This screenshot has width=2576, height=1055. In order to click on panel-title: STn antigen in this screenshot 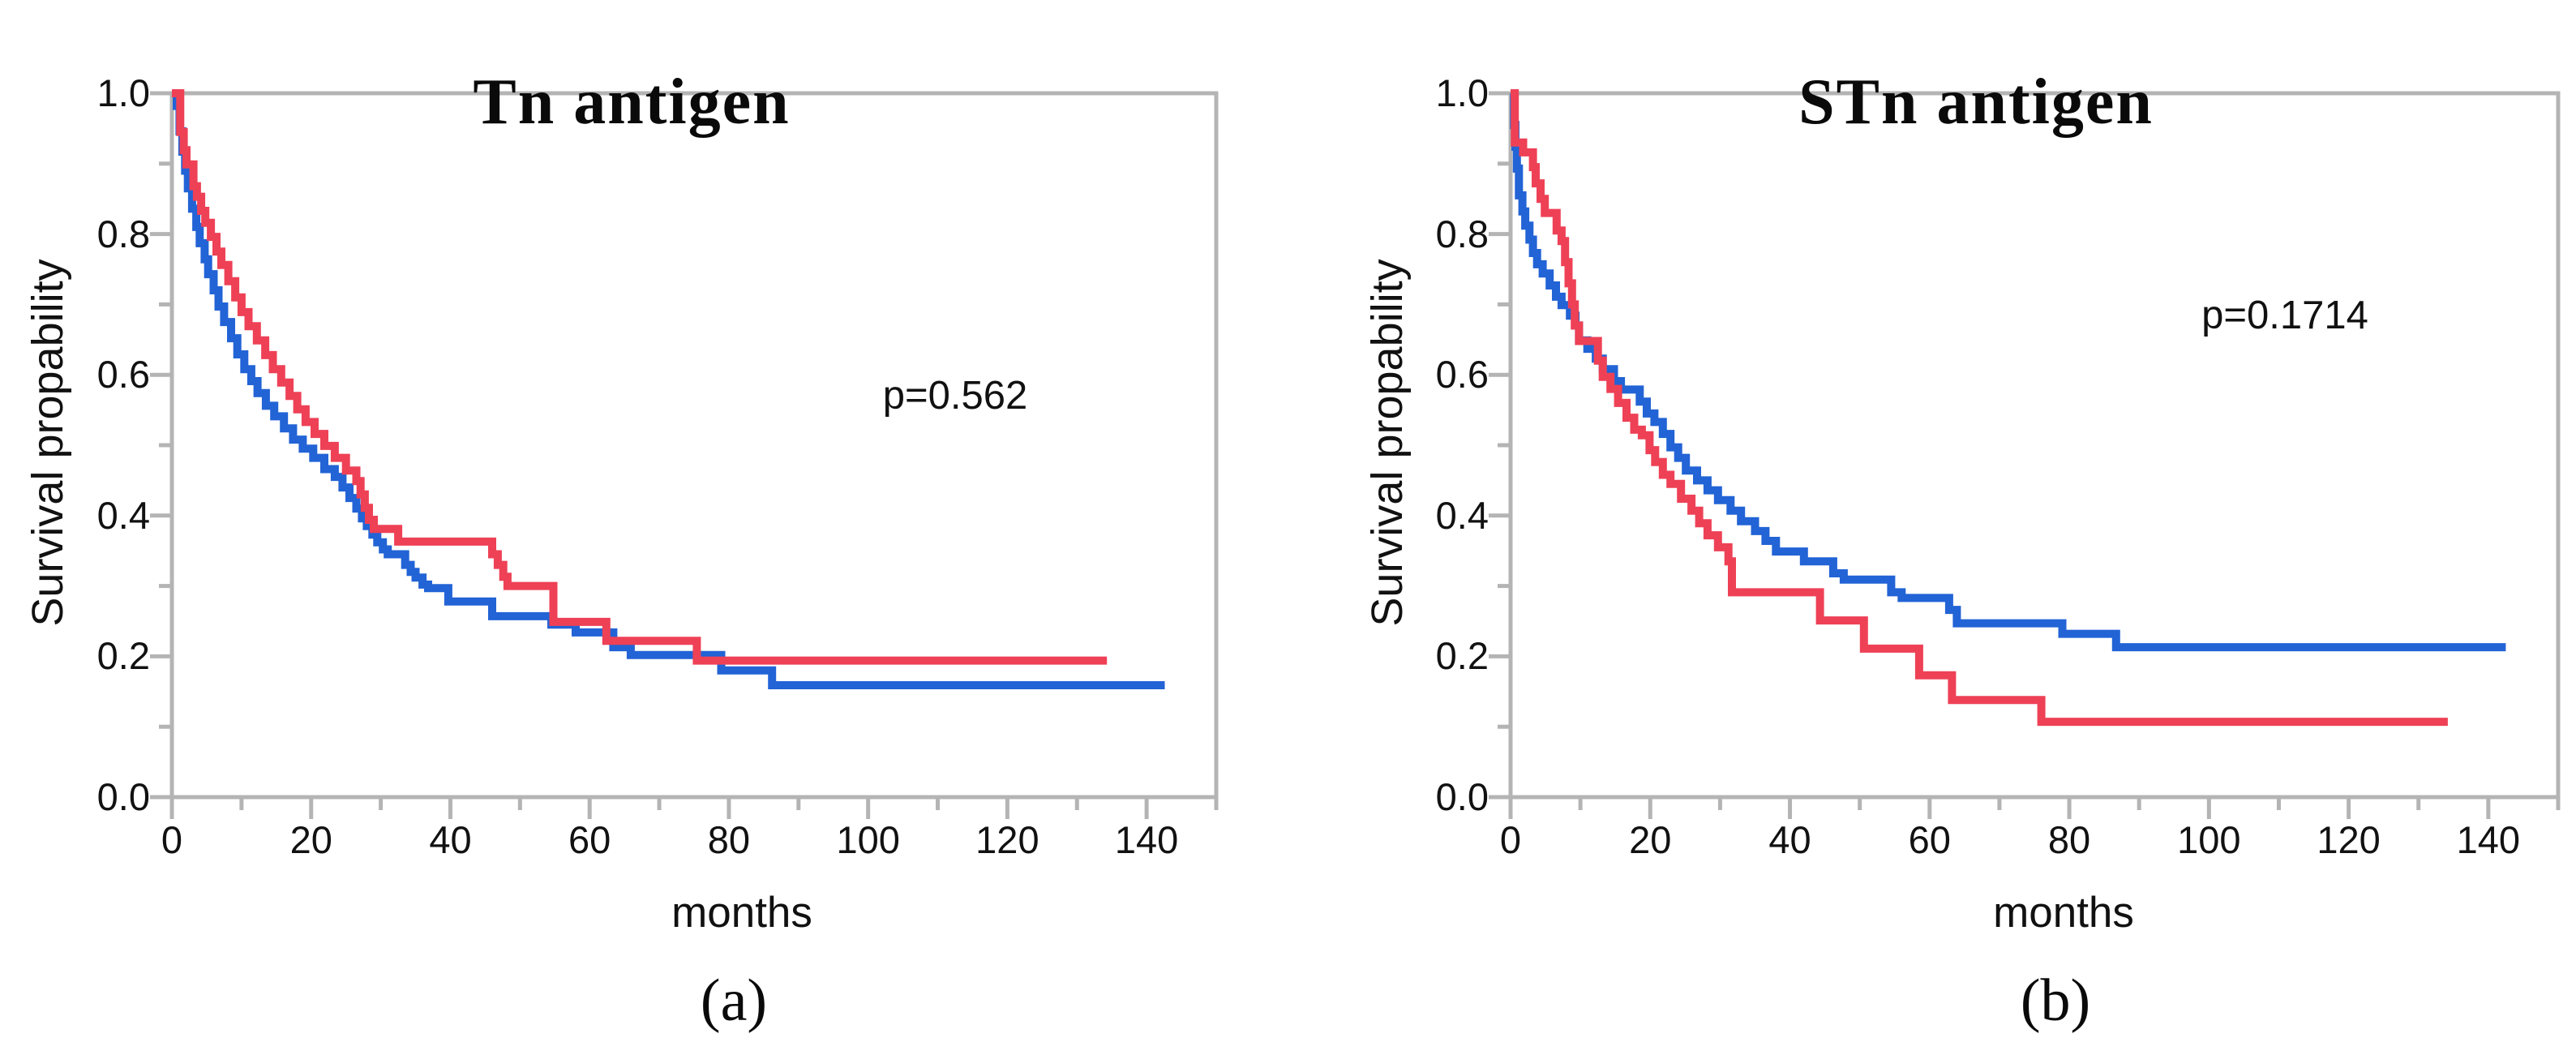, I will do `click(1976, 102)`.